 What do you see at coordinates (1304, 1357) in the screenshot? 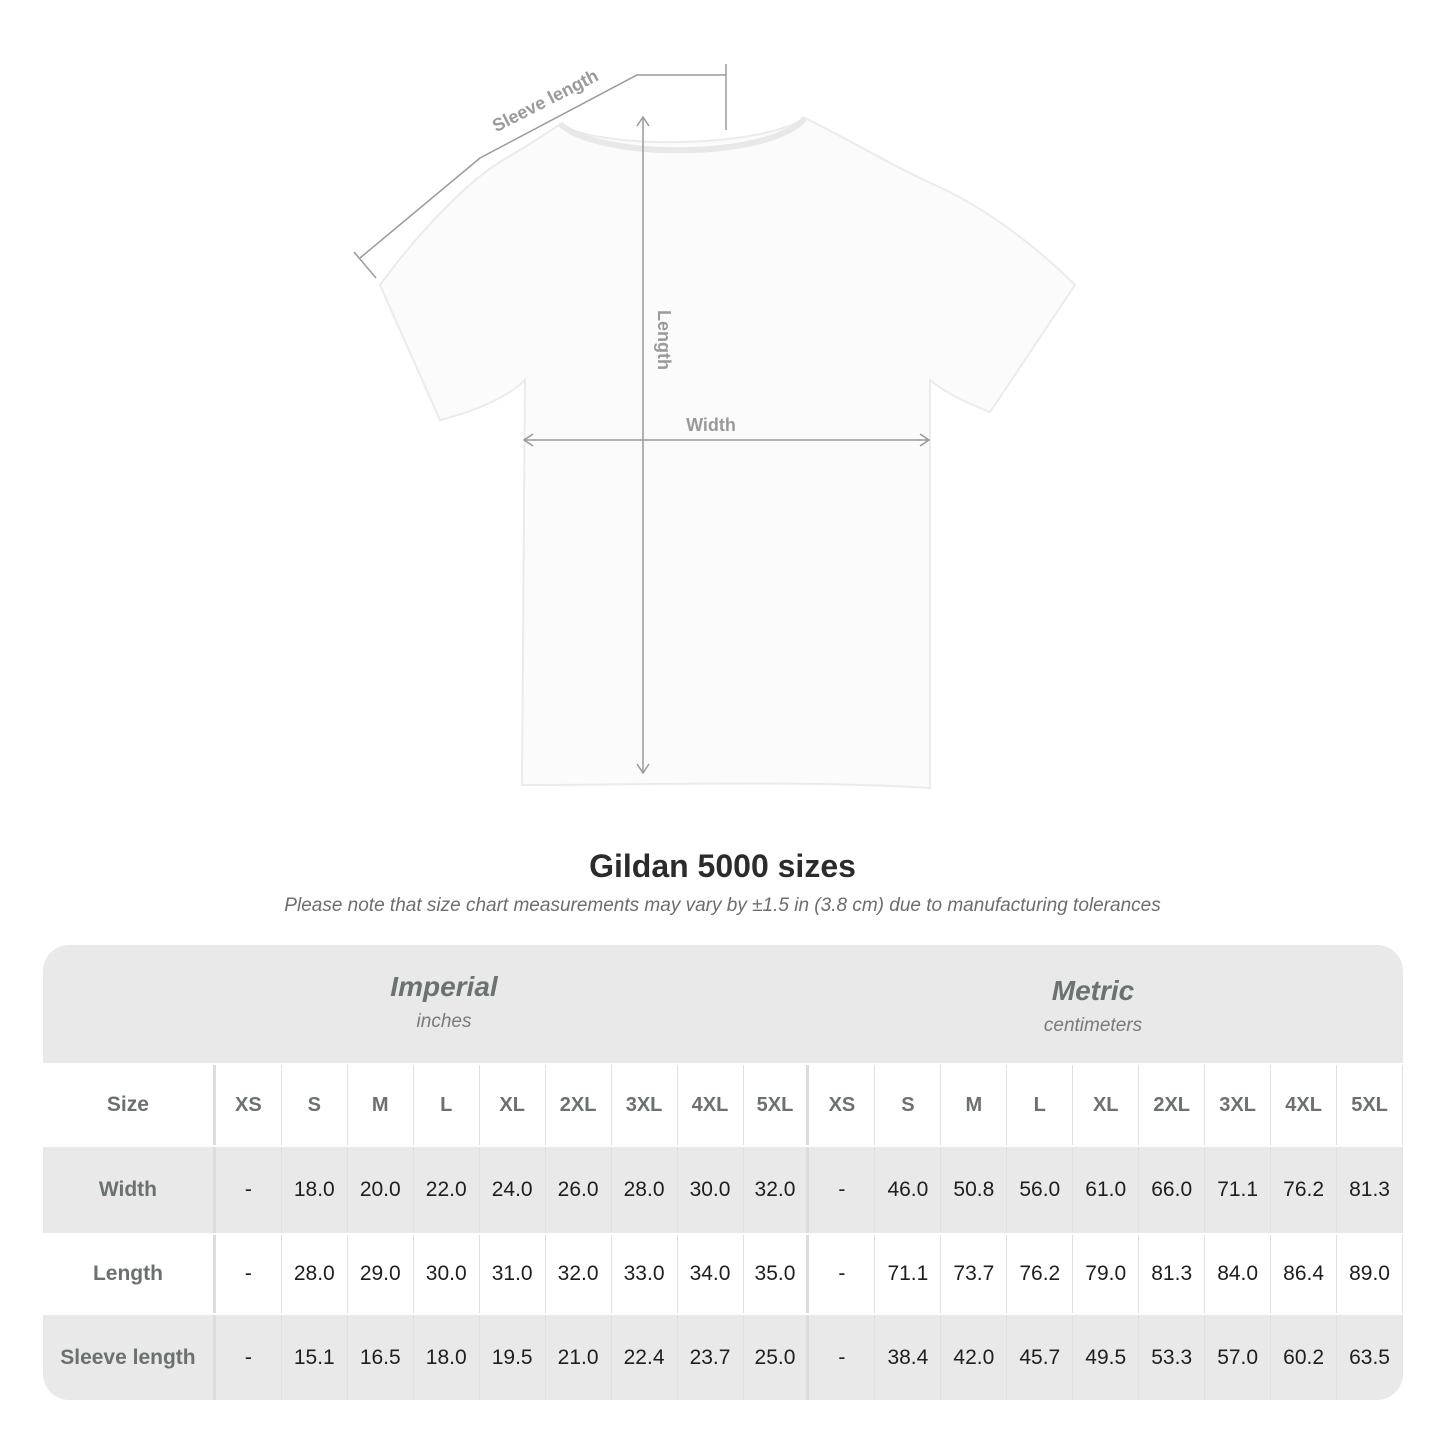
I see `metric-value-cell: 60.2` at bounding box center [1304, 1357].